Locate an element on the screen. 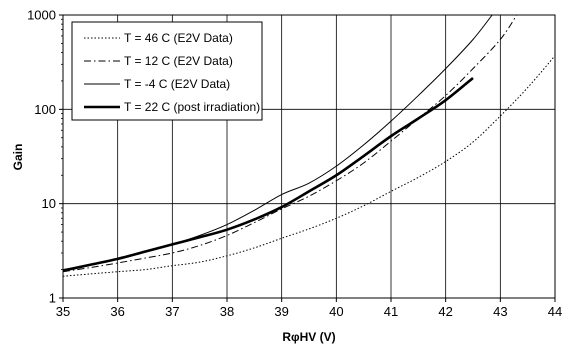  x-tick-label: 43 is located at coordinates (500, 311).